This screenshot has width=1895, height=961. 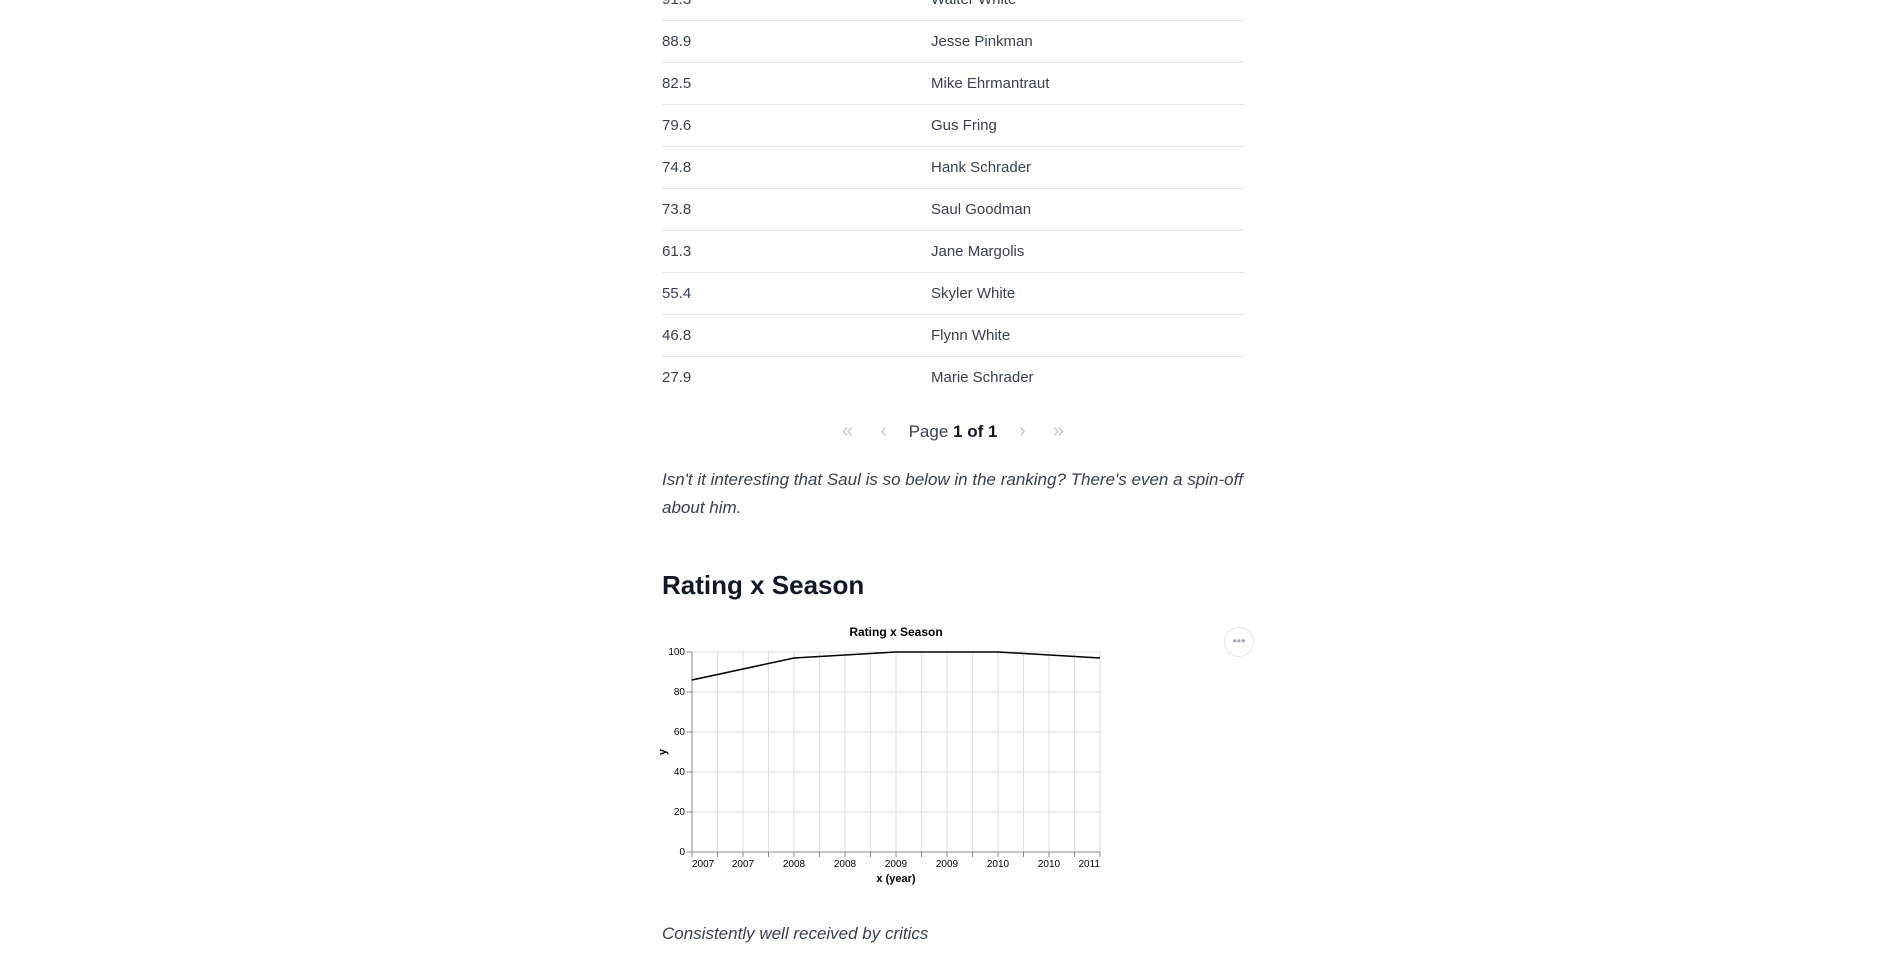 I want to click on table-row: 73.8 Saul Goodman, so click(x=953, y=210).